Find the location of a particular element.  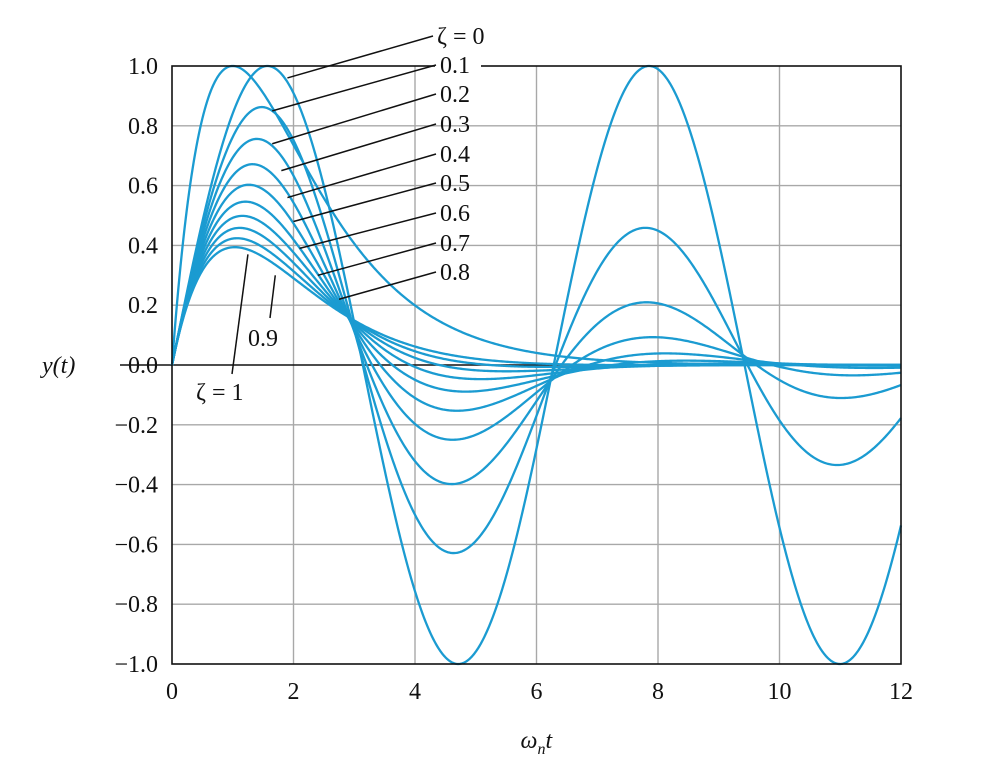

annotation: 0.9 is located at coordinates (263, 313).